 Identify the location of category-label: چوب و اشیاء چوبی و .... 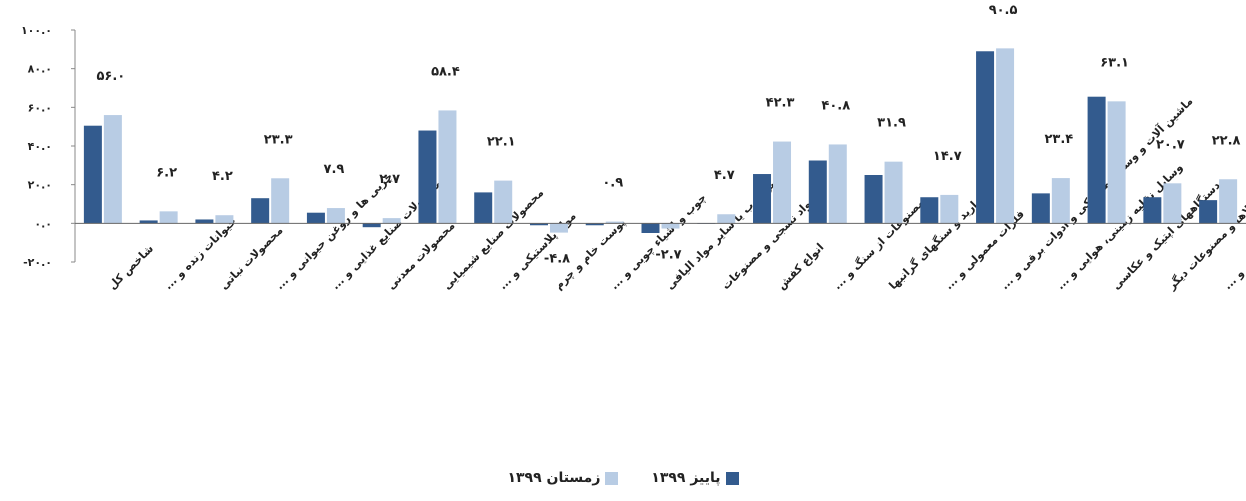
(658, 241).